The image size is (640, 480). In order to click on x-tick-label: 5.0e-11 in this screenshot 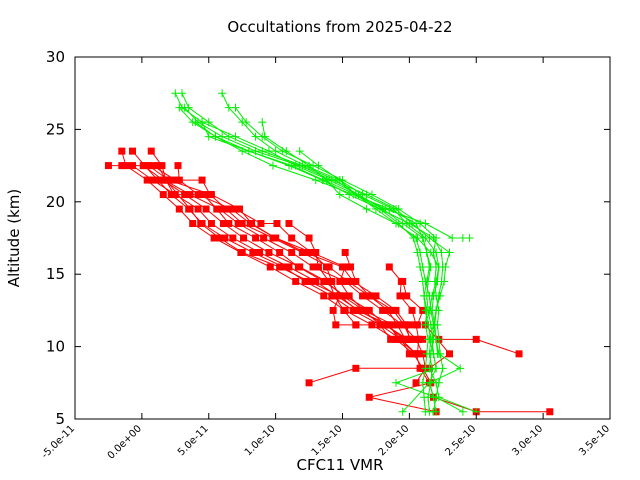, I will do `click(193, 440)`.